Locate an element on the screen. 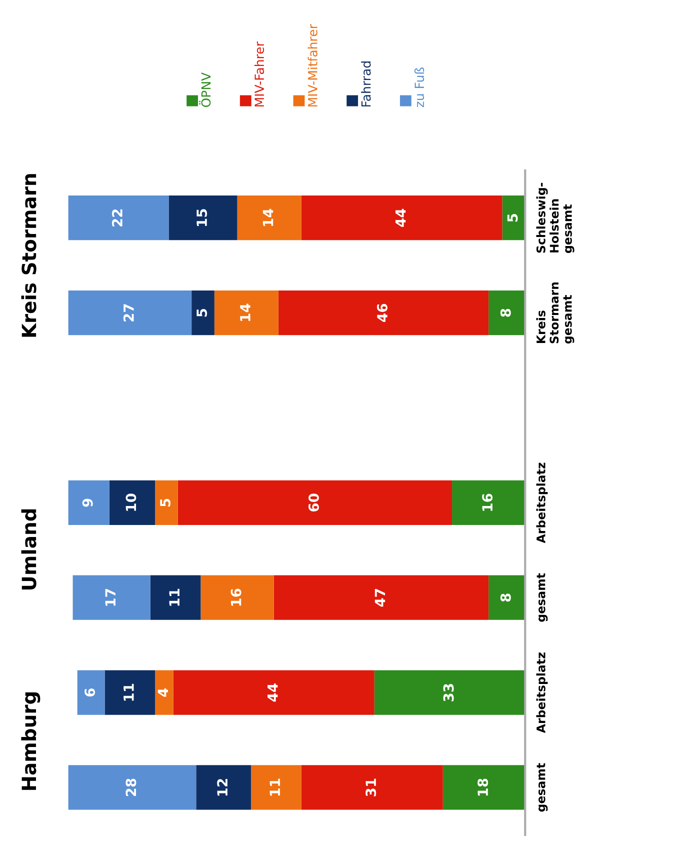 The image size is (682, 852). data-label: 4 is located at coordinates (163, 692).